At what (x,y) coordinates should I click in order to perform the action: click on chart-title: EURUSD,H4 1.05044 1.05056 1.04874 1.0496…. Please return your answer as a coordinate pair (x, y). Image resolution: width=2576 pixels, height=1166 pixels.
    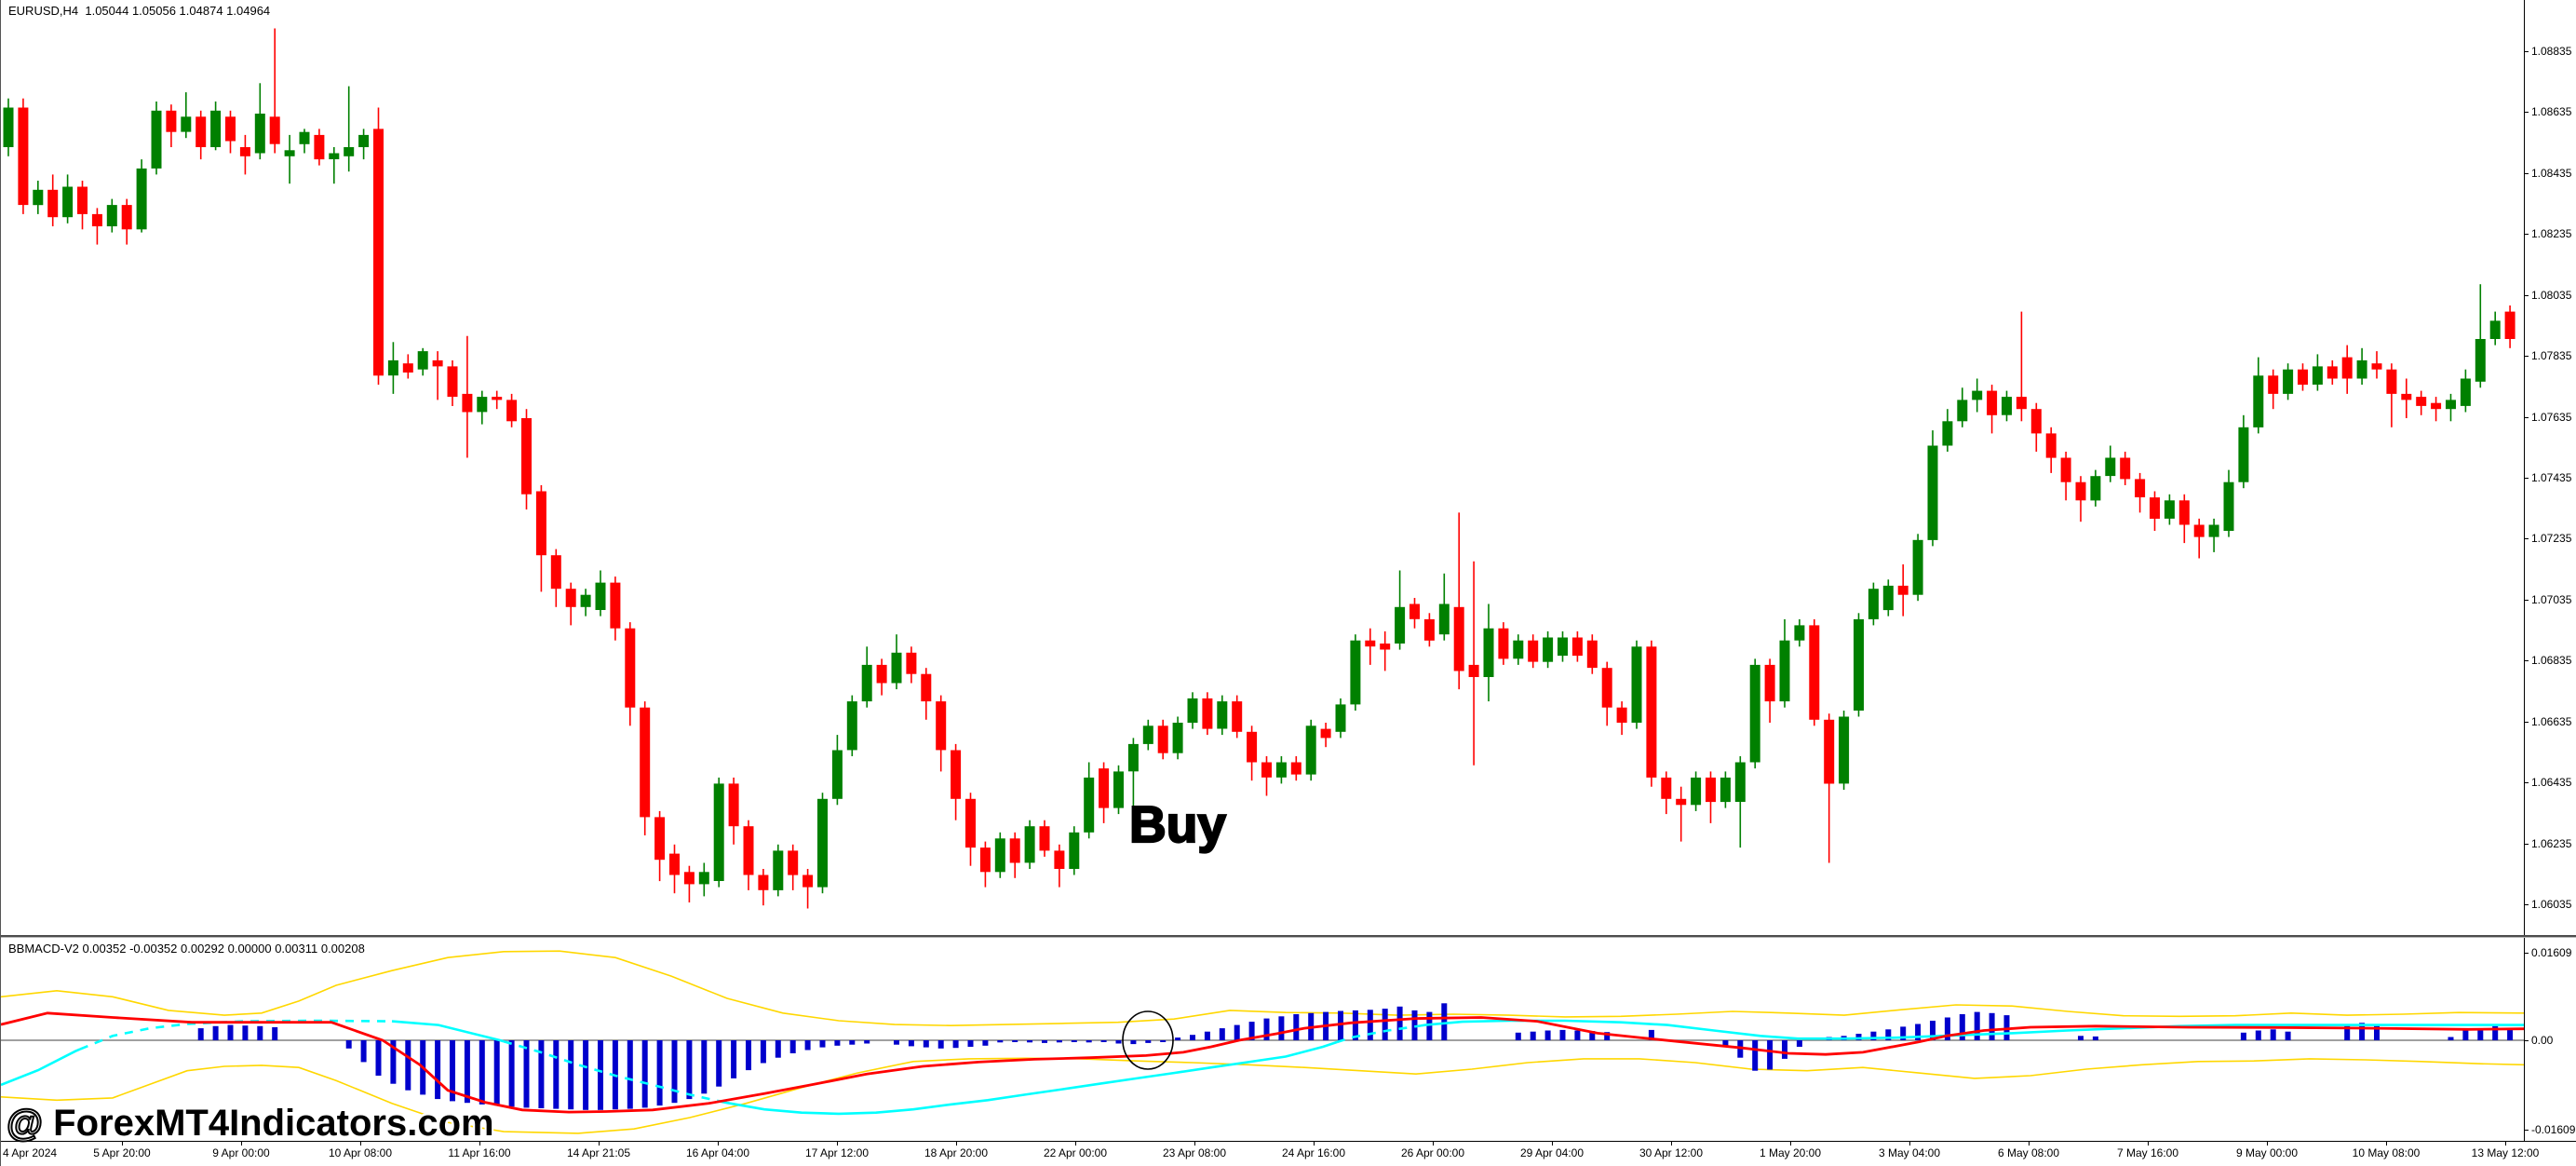
    Looking at the image, I should click on (139, 11).